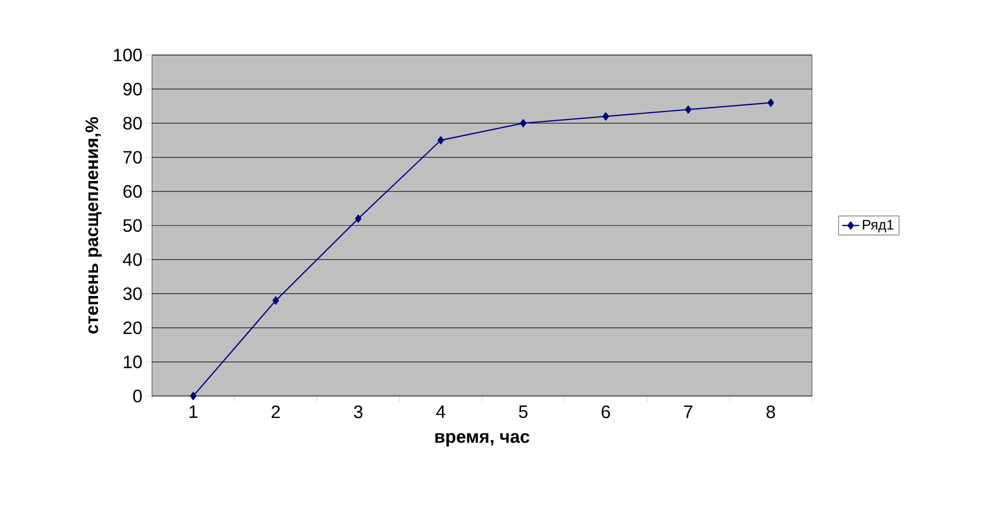 The width and height of the screenshot is (982, 513). Describe the element at coordinates (132, 259) in the screenshot. I see `y-tick-label: 40` at that location.